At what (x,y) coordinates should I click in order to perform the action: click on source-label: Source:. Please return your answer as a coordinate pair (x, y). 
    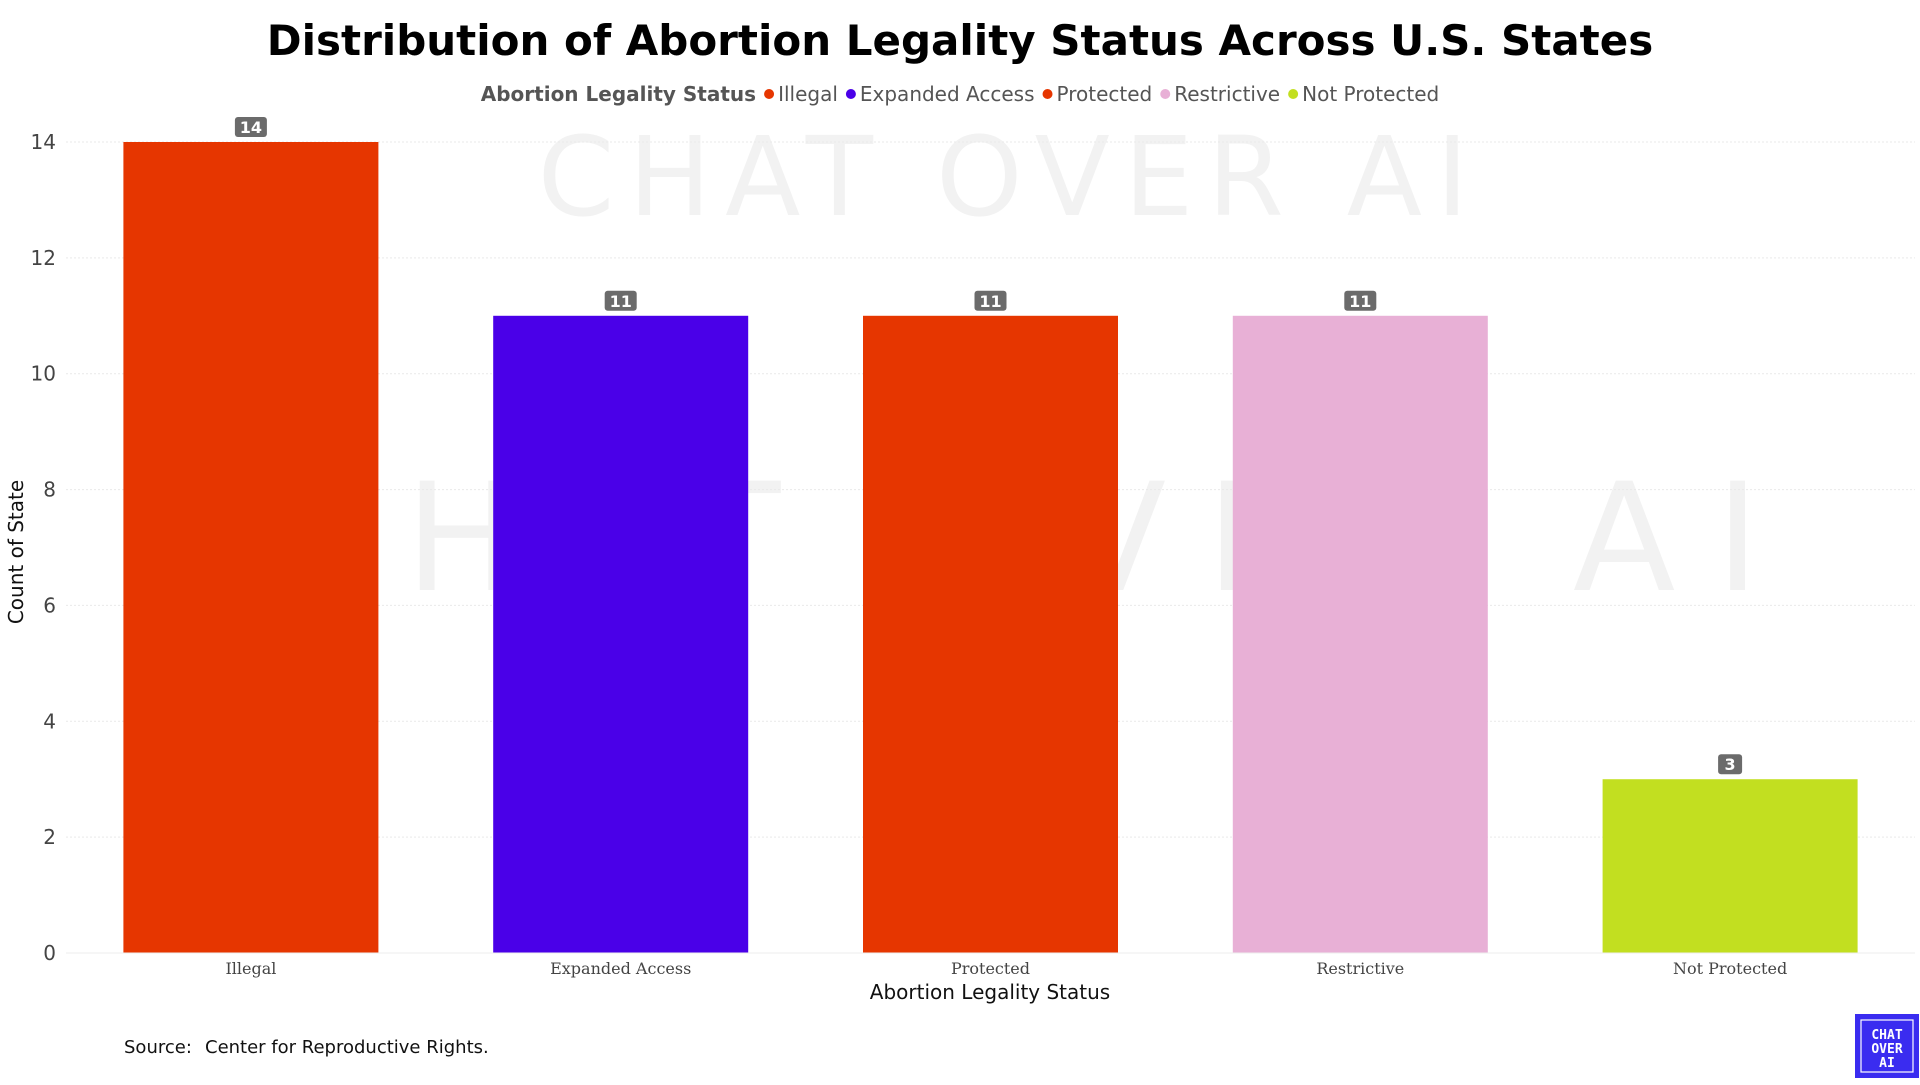
    Looking at the image, I should click on (158, 1047).